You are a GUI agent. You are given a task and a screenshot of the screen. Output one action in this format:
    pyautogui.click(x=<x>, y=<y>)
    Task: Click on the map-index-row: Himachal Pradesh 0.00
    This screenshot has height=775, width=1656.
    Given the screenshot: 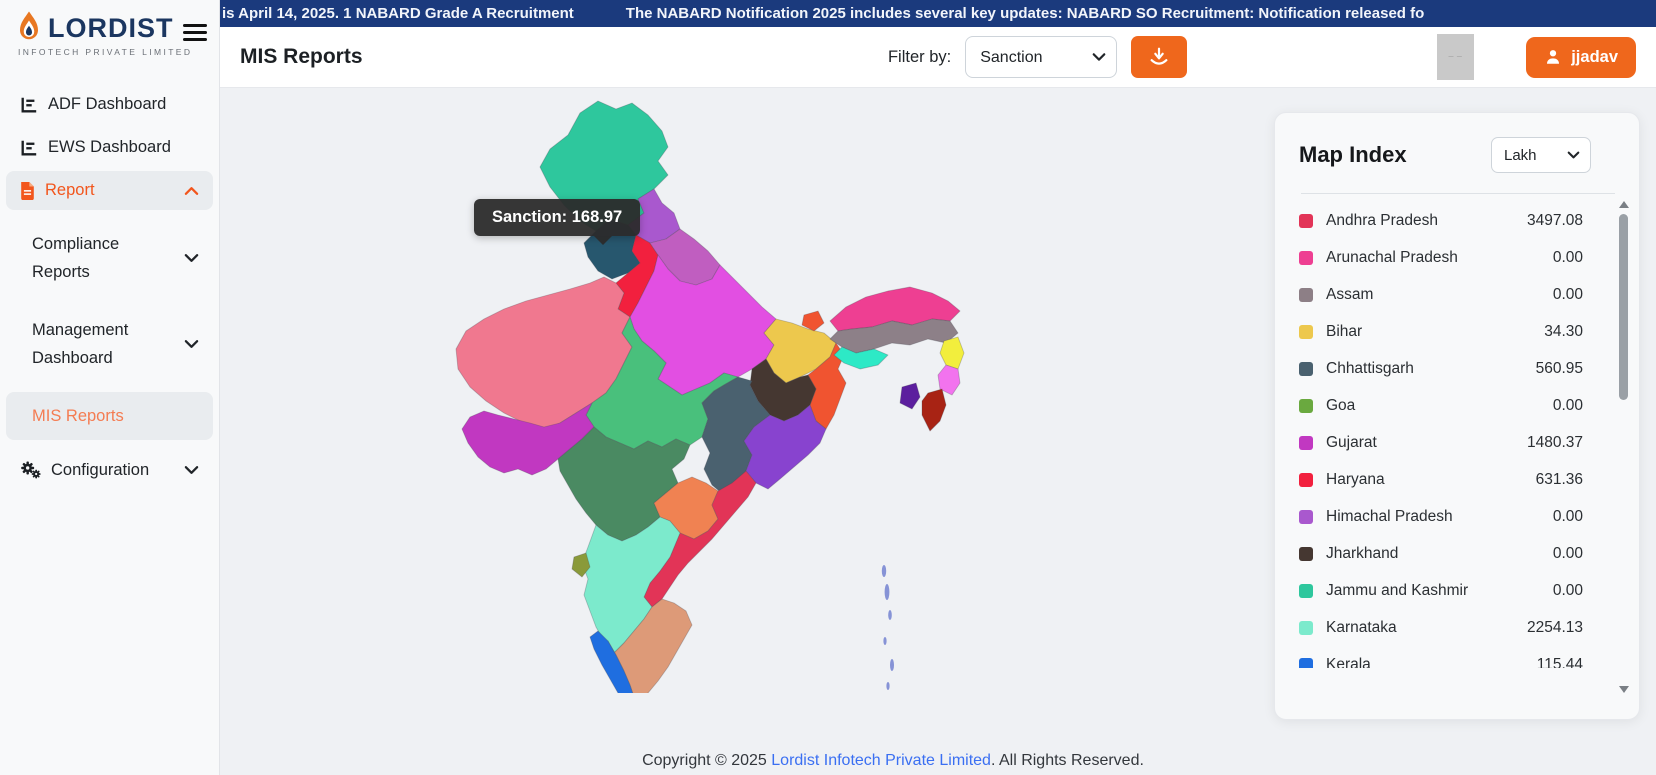 What is the action you would take?
    pyautogui.click(x=1441, y=516)
    